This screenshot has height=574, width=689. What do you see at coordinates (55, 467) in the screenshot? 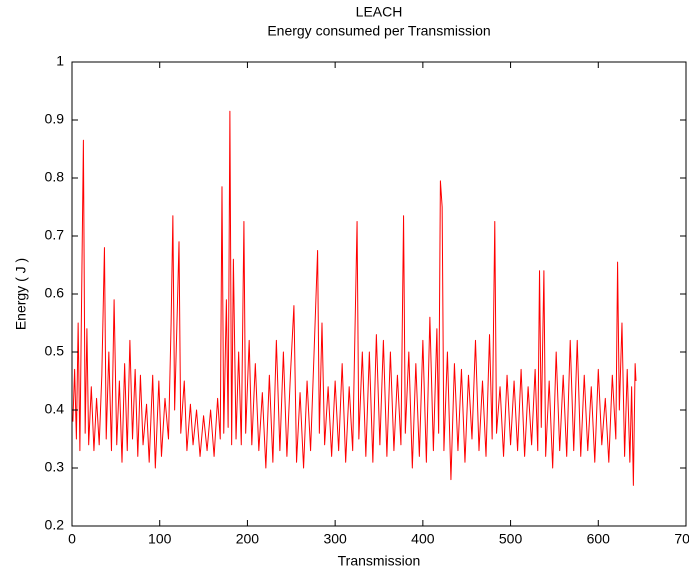
I see `y-tick-label: 0.3` at bounding box center [55, 467].